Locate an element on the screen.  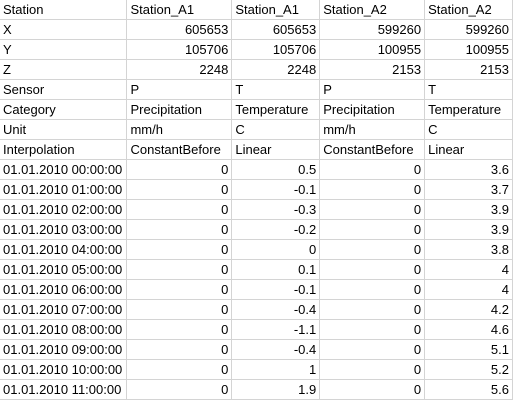
cell: 01.01.2010 00:00:00 is located at coordinates (64, 169).